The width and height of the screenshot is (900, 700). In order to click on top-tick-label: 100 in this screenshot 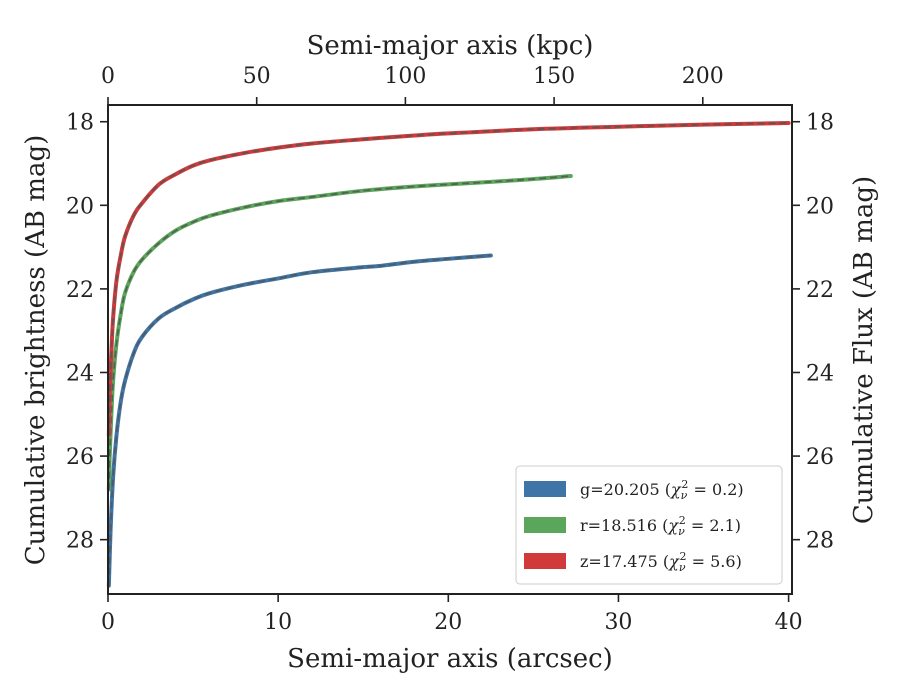, I will do `click(405, 76)`.